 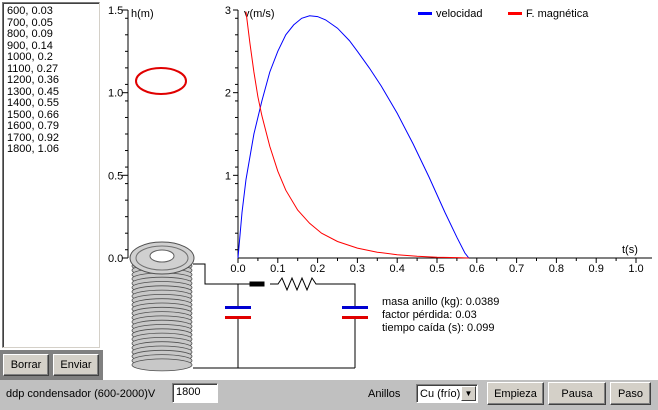 What do you see at coordinates (33, 126) in the screenshot?
I see `list-item: 1600, 0.79` at bounding box center [33, 126].